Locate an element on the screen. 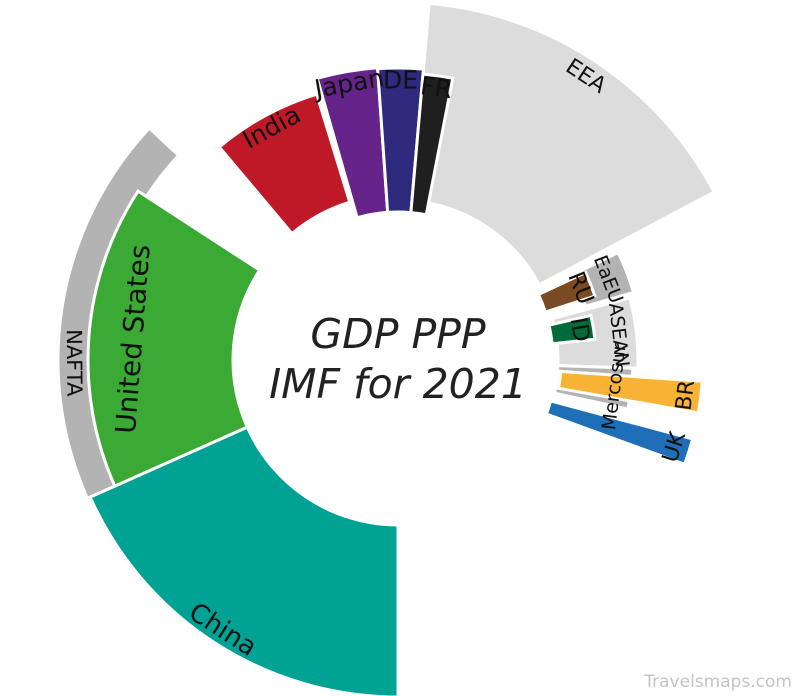 This screenshot has width=800, height=696. segment-br is located at coordinates (630, 392).